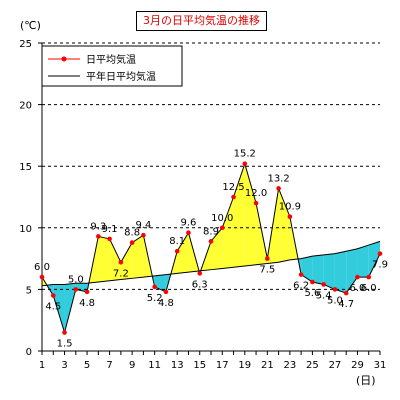  I want to click on data-label: 12.5, so click(233, 187).